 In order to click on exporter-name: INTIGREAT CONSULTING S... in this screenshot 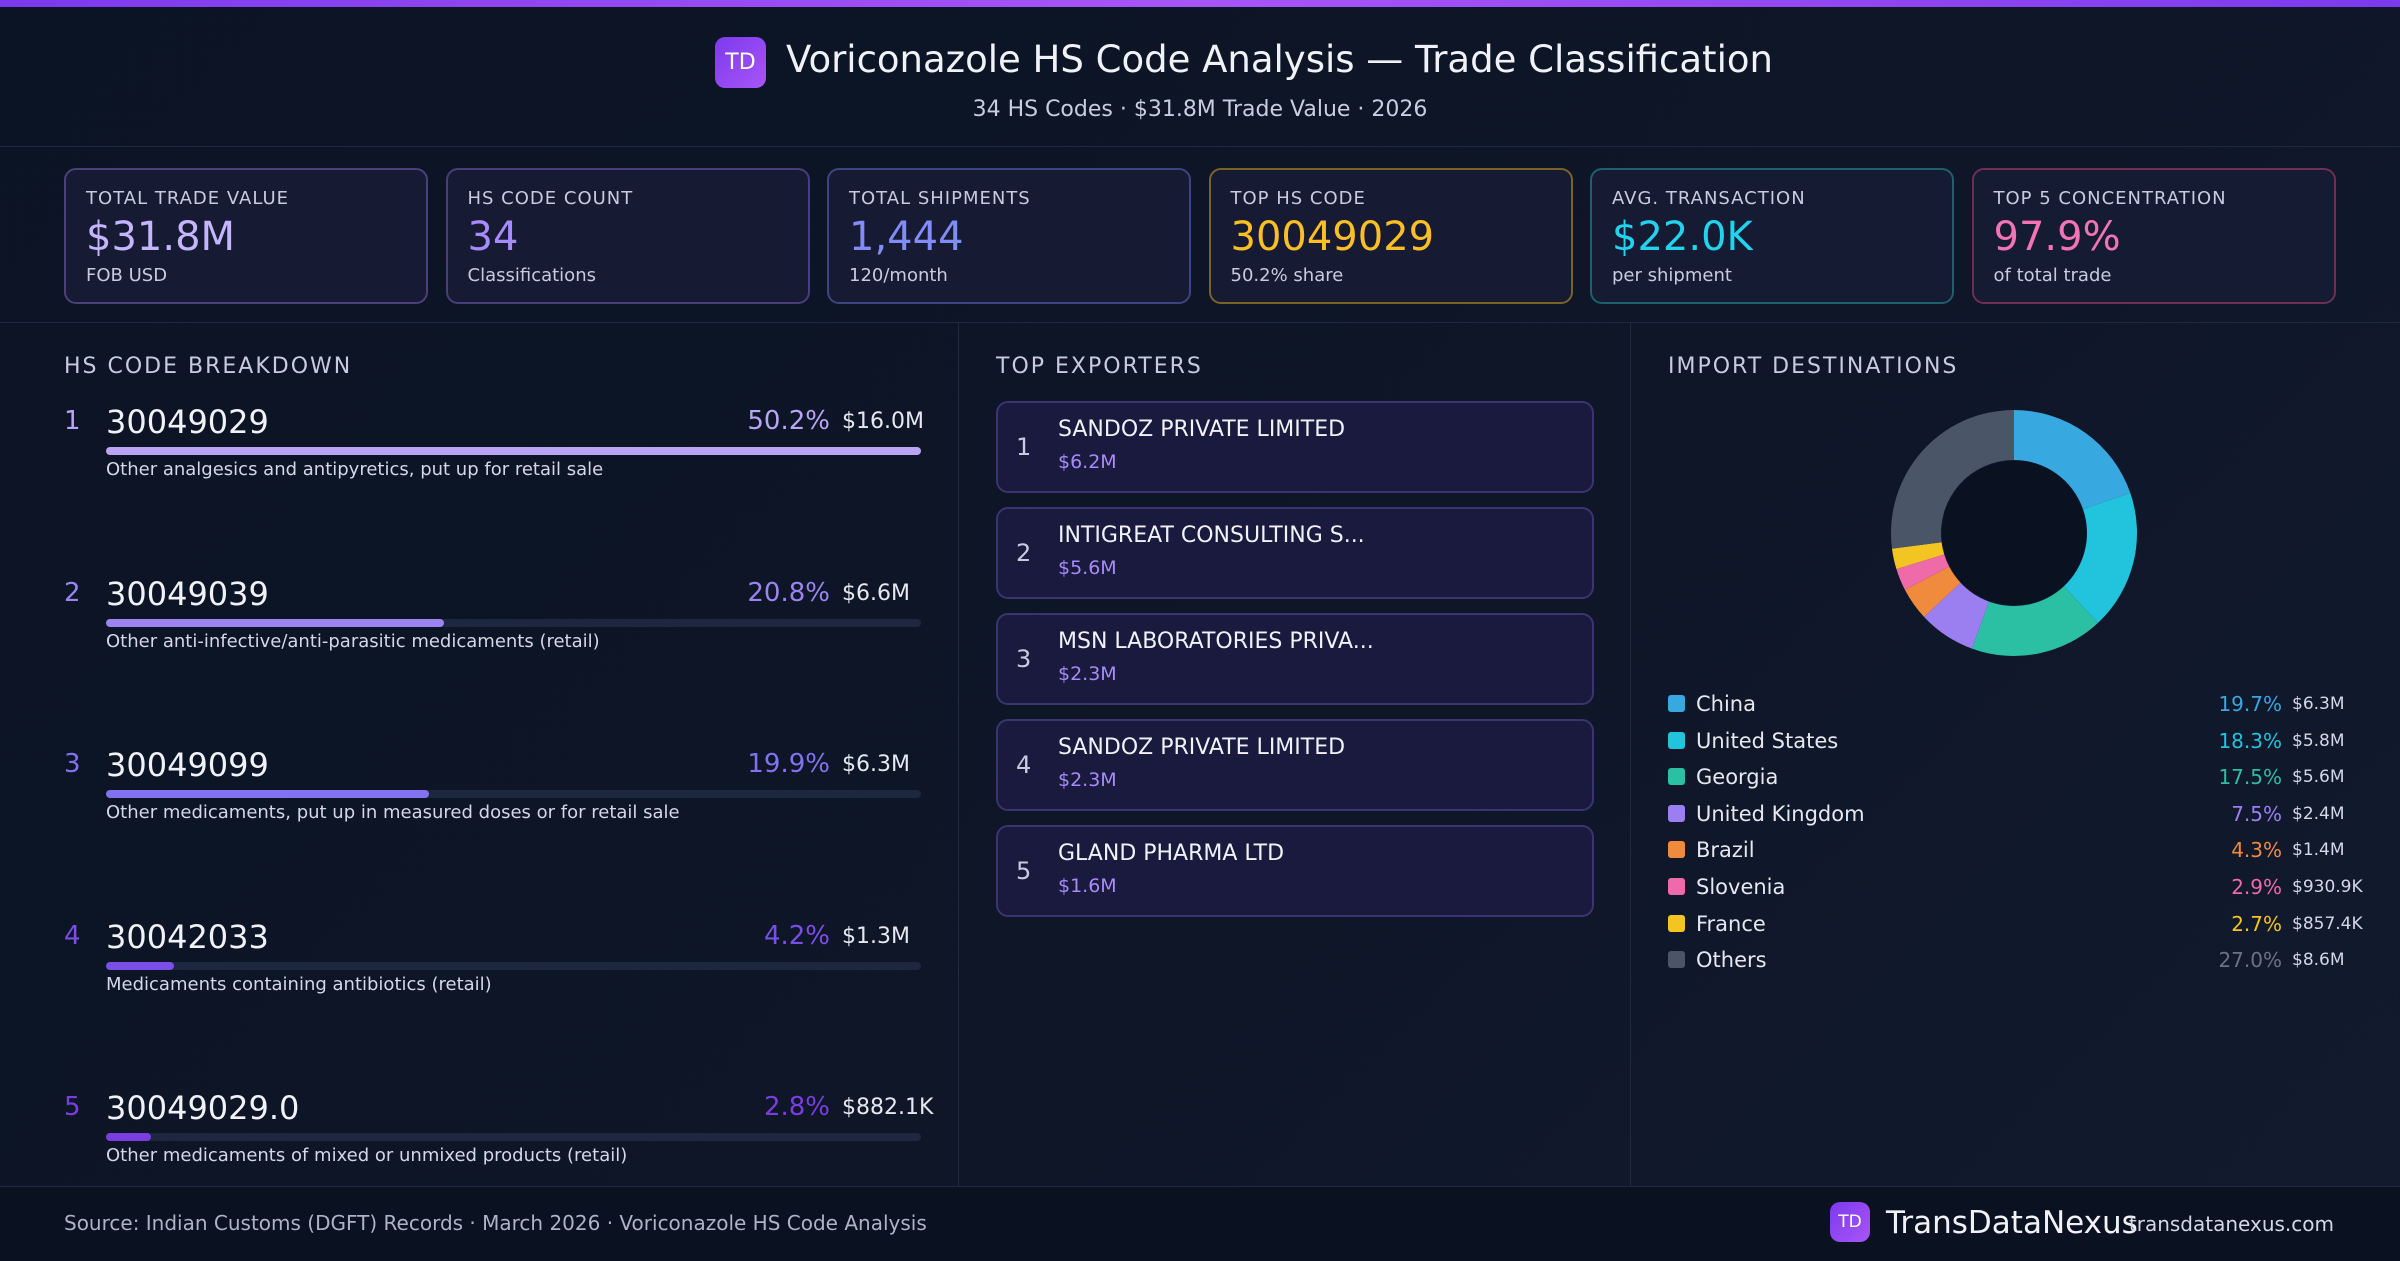, I will do `click(1211, 535)`.